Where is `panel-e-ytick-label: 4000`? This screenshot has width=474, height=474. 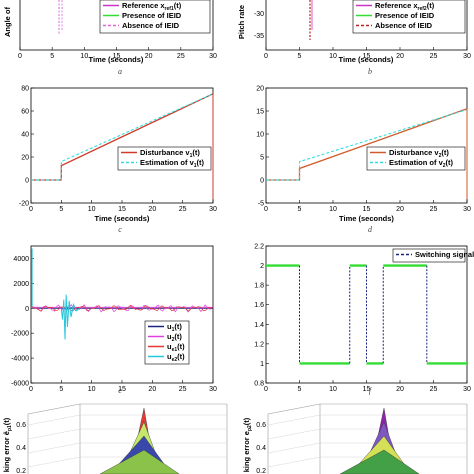
panel-e-ytick-label: 4000 is located at coordinates (21, 259).